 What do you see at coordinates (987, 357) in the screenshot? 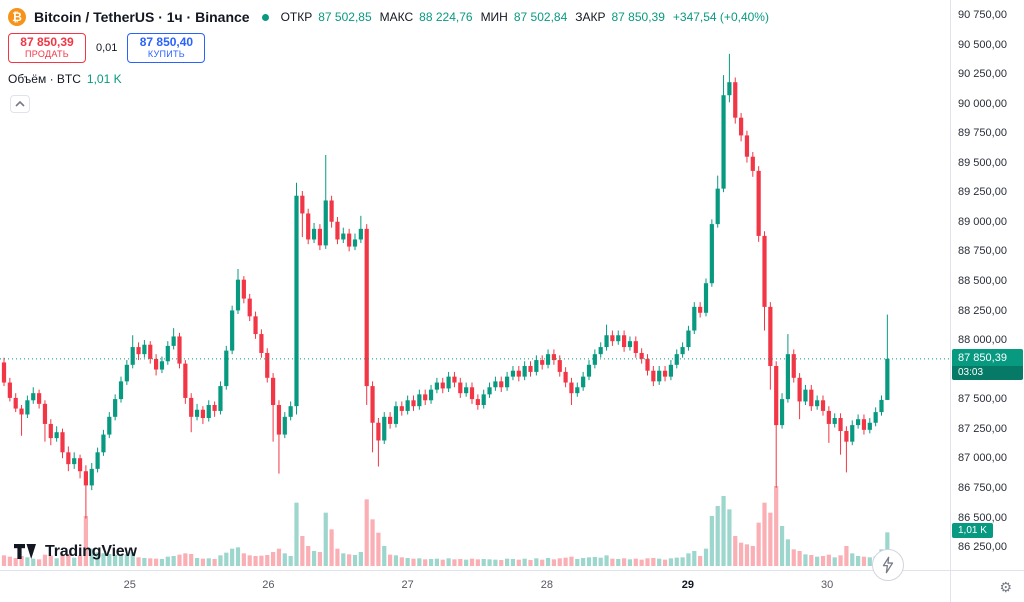
I see `current-price-value: 87 850,39` at bounding box center [987, 357].